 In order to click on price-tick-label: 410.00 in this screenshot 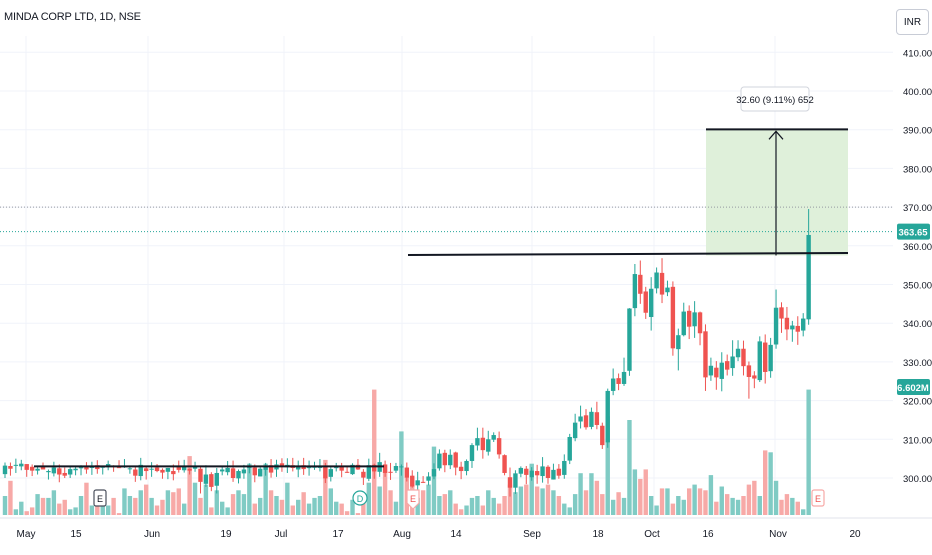, I will do `click(917, 53)`.